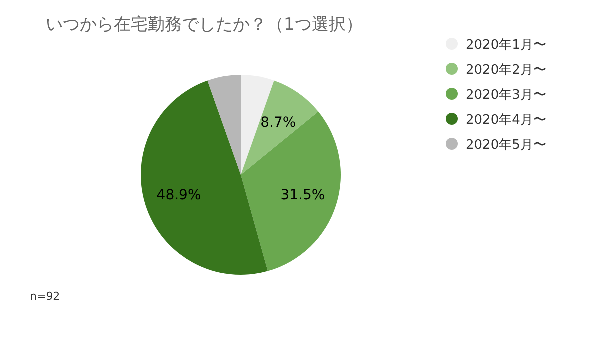 This screenshot has width=600, height=337. I want to click on legend-label: 2020年3月〜, so click(506, 95).